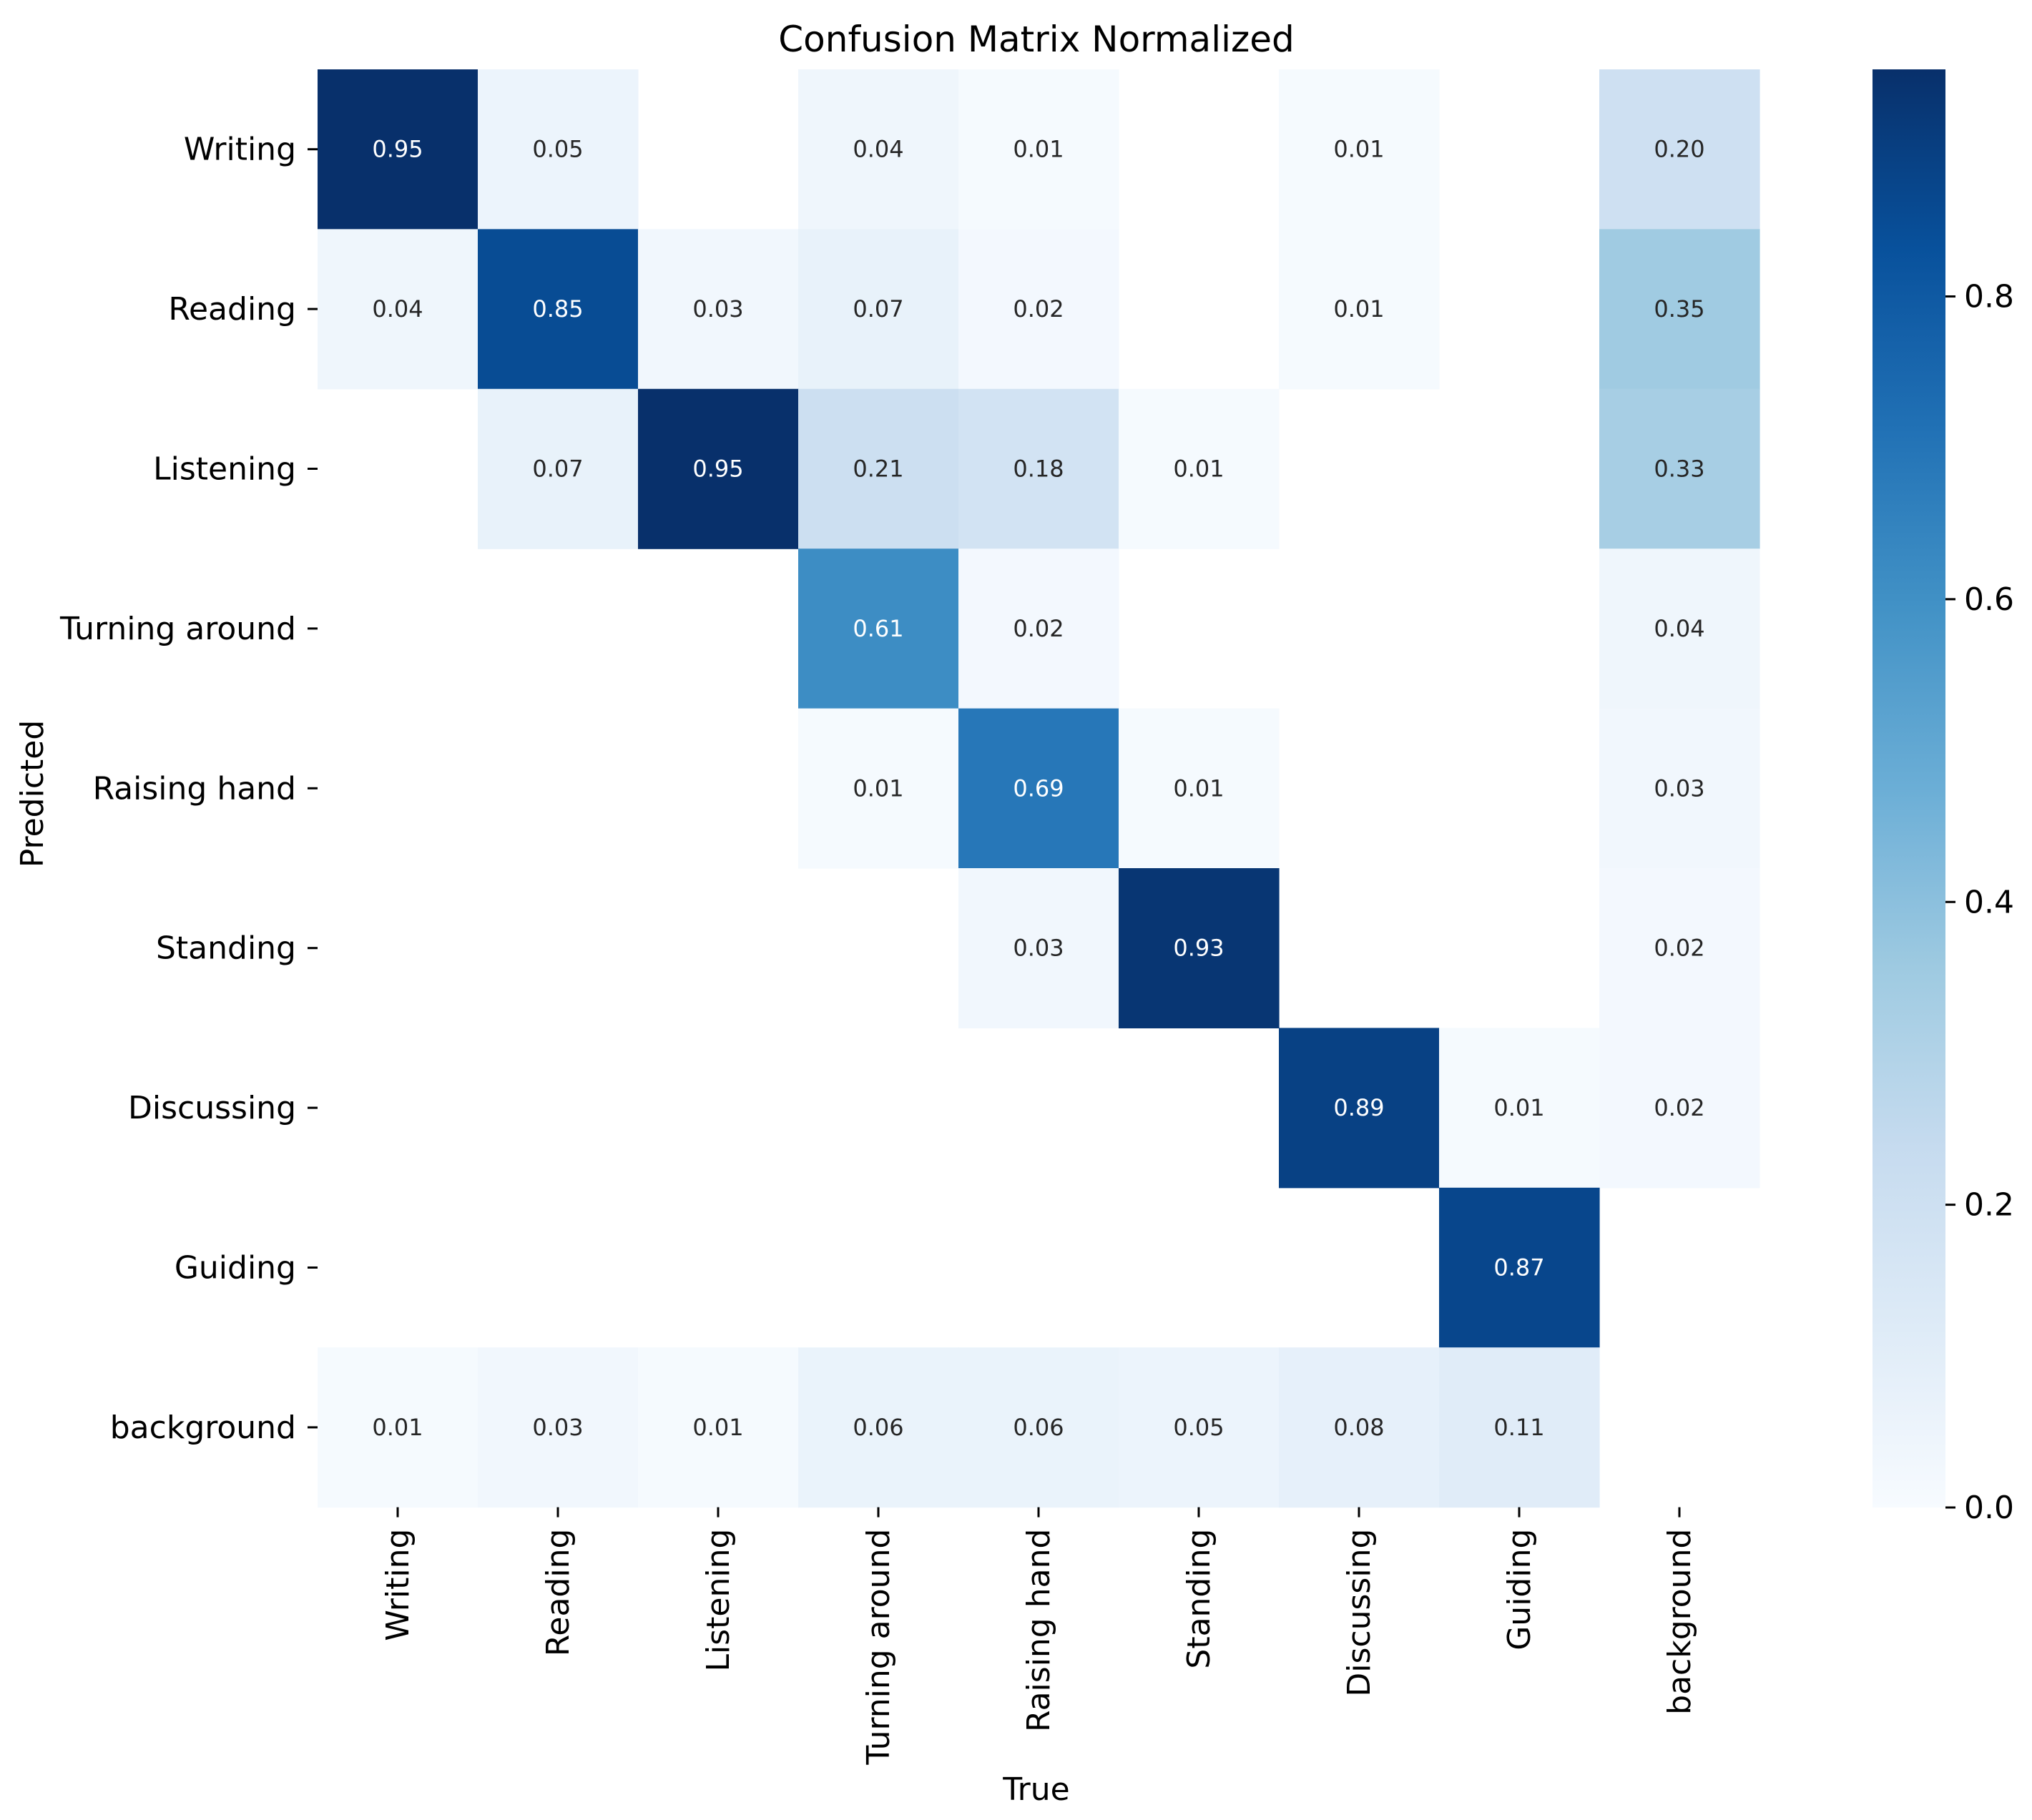 Image resolution: width=2032 pixels, height=1820 pixels. Describe the element at coordinates (1680, 1622) in the screenshot. I see `x-tick-label: background` at that location.